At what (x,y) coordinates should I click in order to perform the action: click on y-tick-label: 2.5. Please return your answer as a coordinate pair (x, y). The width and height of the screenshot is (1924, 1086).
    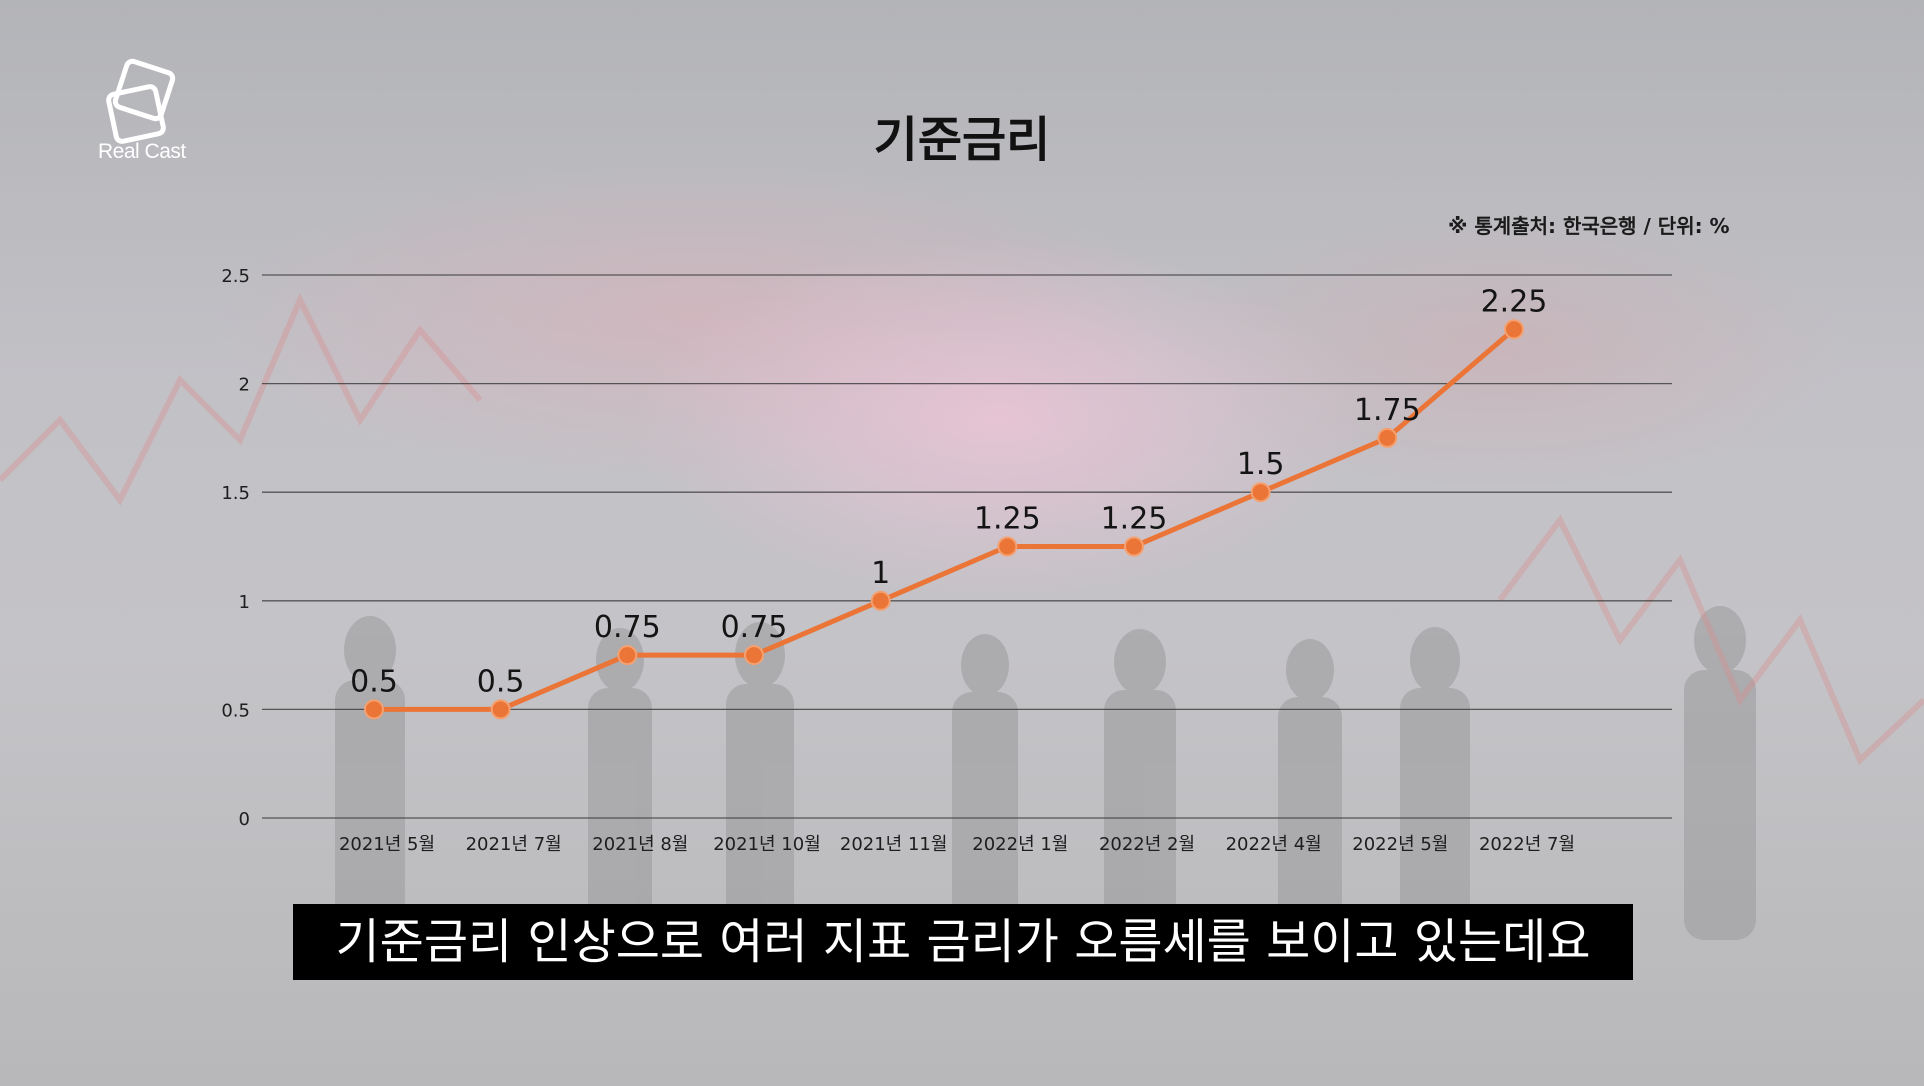
    Looking at the image, I should click on (235, 276).